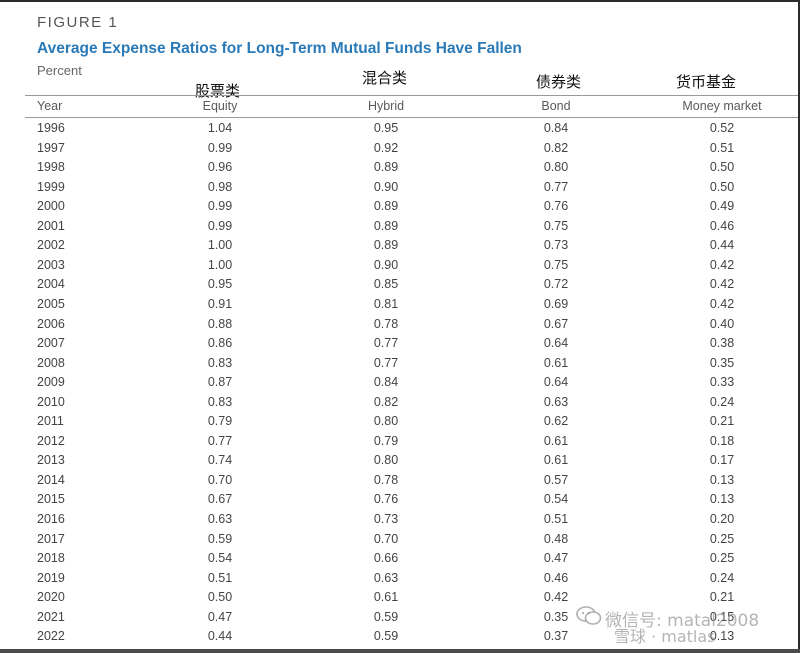  I want to click on header-equity: Equity, so click(220, 106).